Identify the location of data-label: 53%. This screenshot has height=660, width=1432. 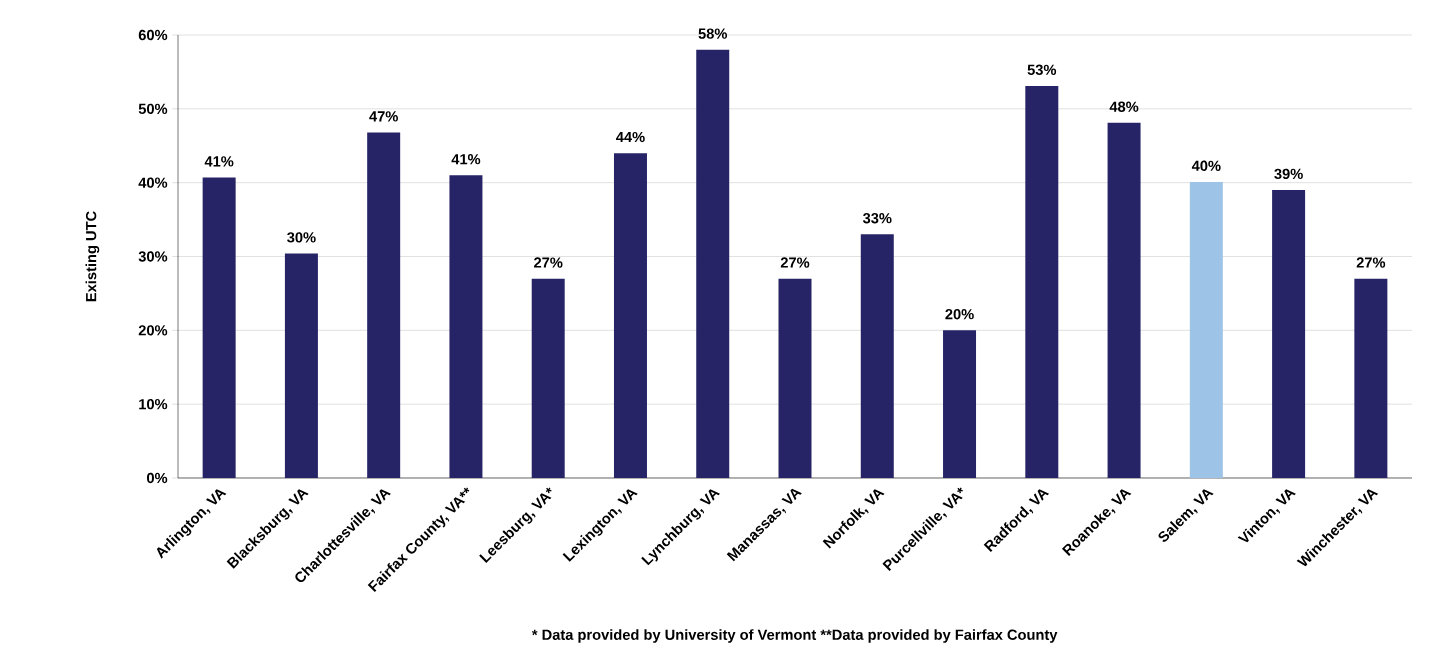
(1042, 70).